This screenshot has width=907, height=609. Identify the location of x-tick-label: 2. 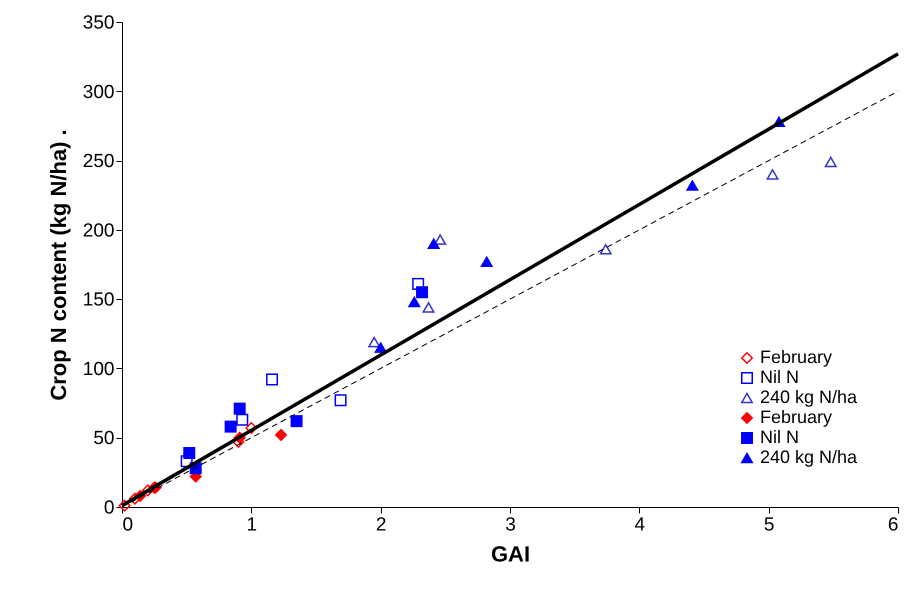
(381, 525).